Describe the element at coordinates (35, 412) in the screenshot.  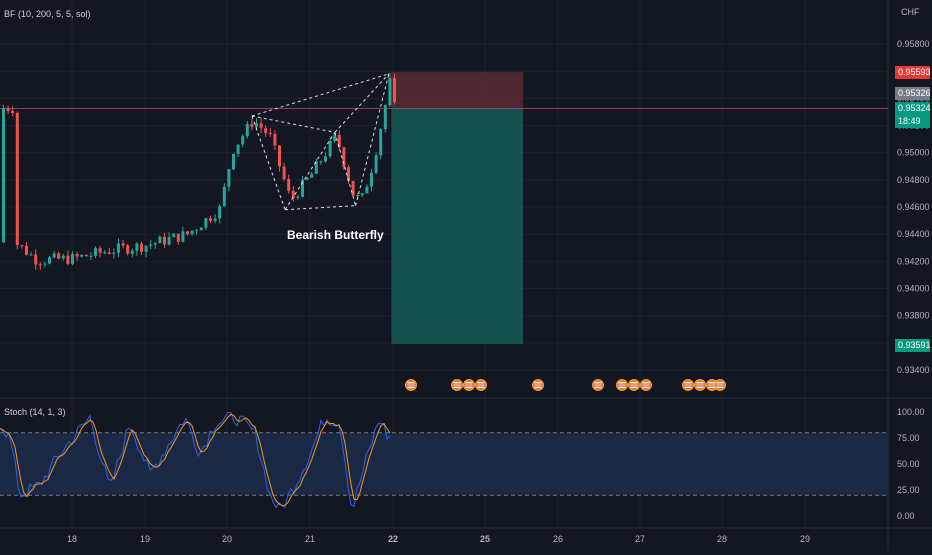
I see `stoch-label: Stoch (14, 1, 3)` at that location.